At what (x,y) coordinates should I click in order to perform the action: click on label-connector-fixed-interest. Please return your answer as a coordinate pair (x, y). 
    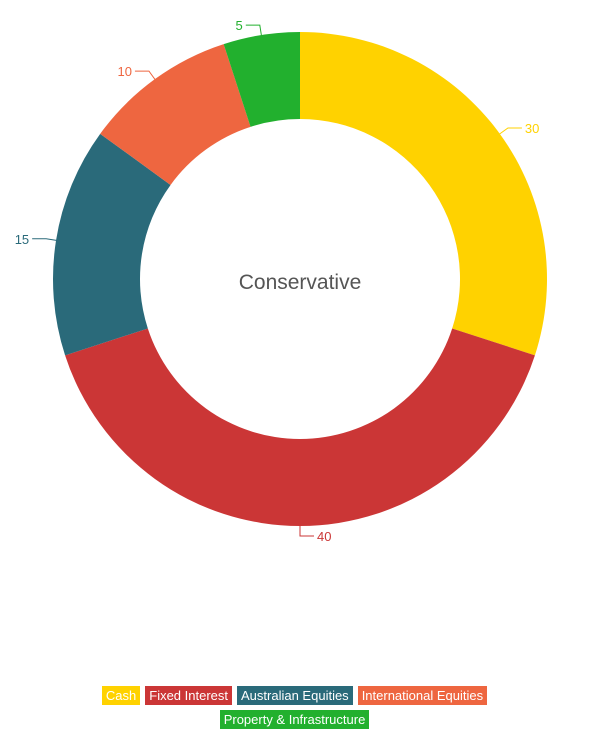
    Looking at the image, I should click on (306, 530).